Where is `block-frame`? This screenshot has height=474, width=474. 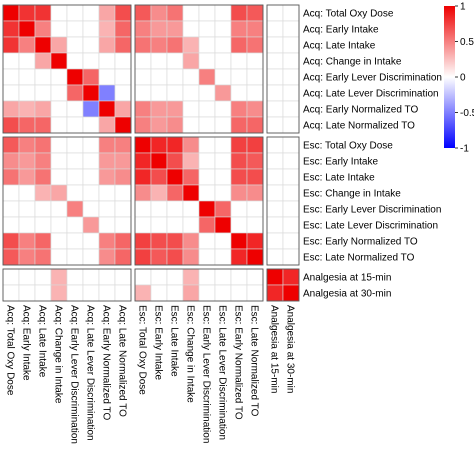 block-frame is located at coordinates (199, 201).